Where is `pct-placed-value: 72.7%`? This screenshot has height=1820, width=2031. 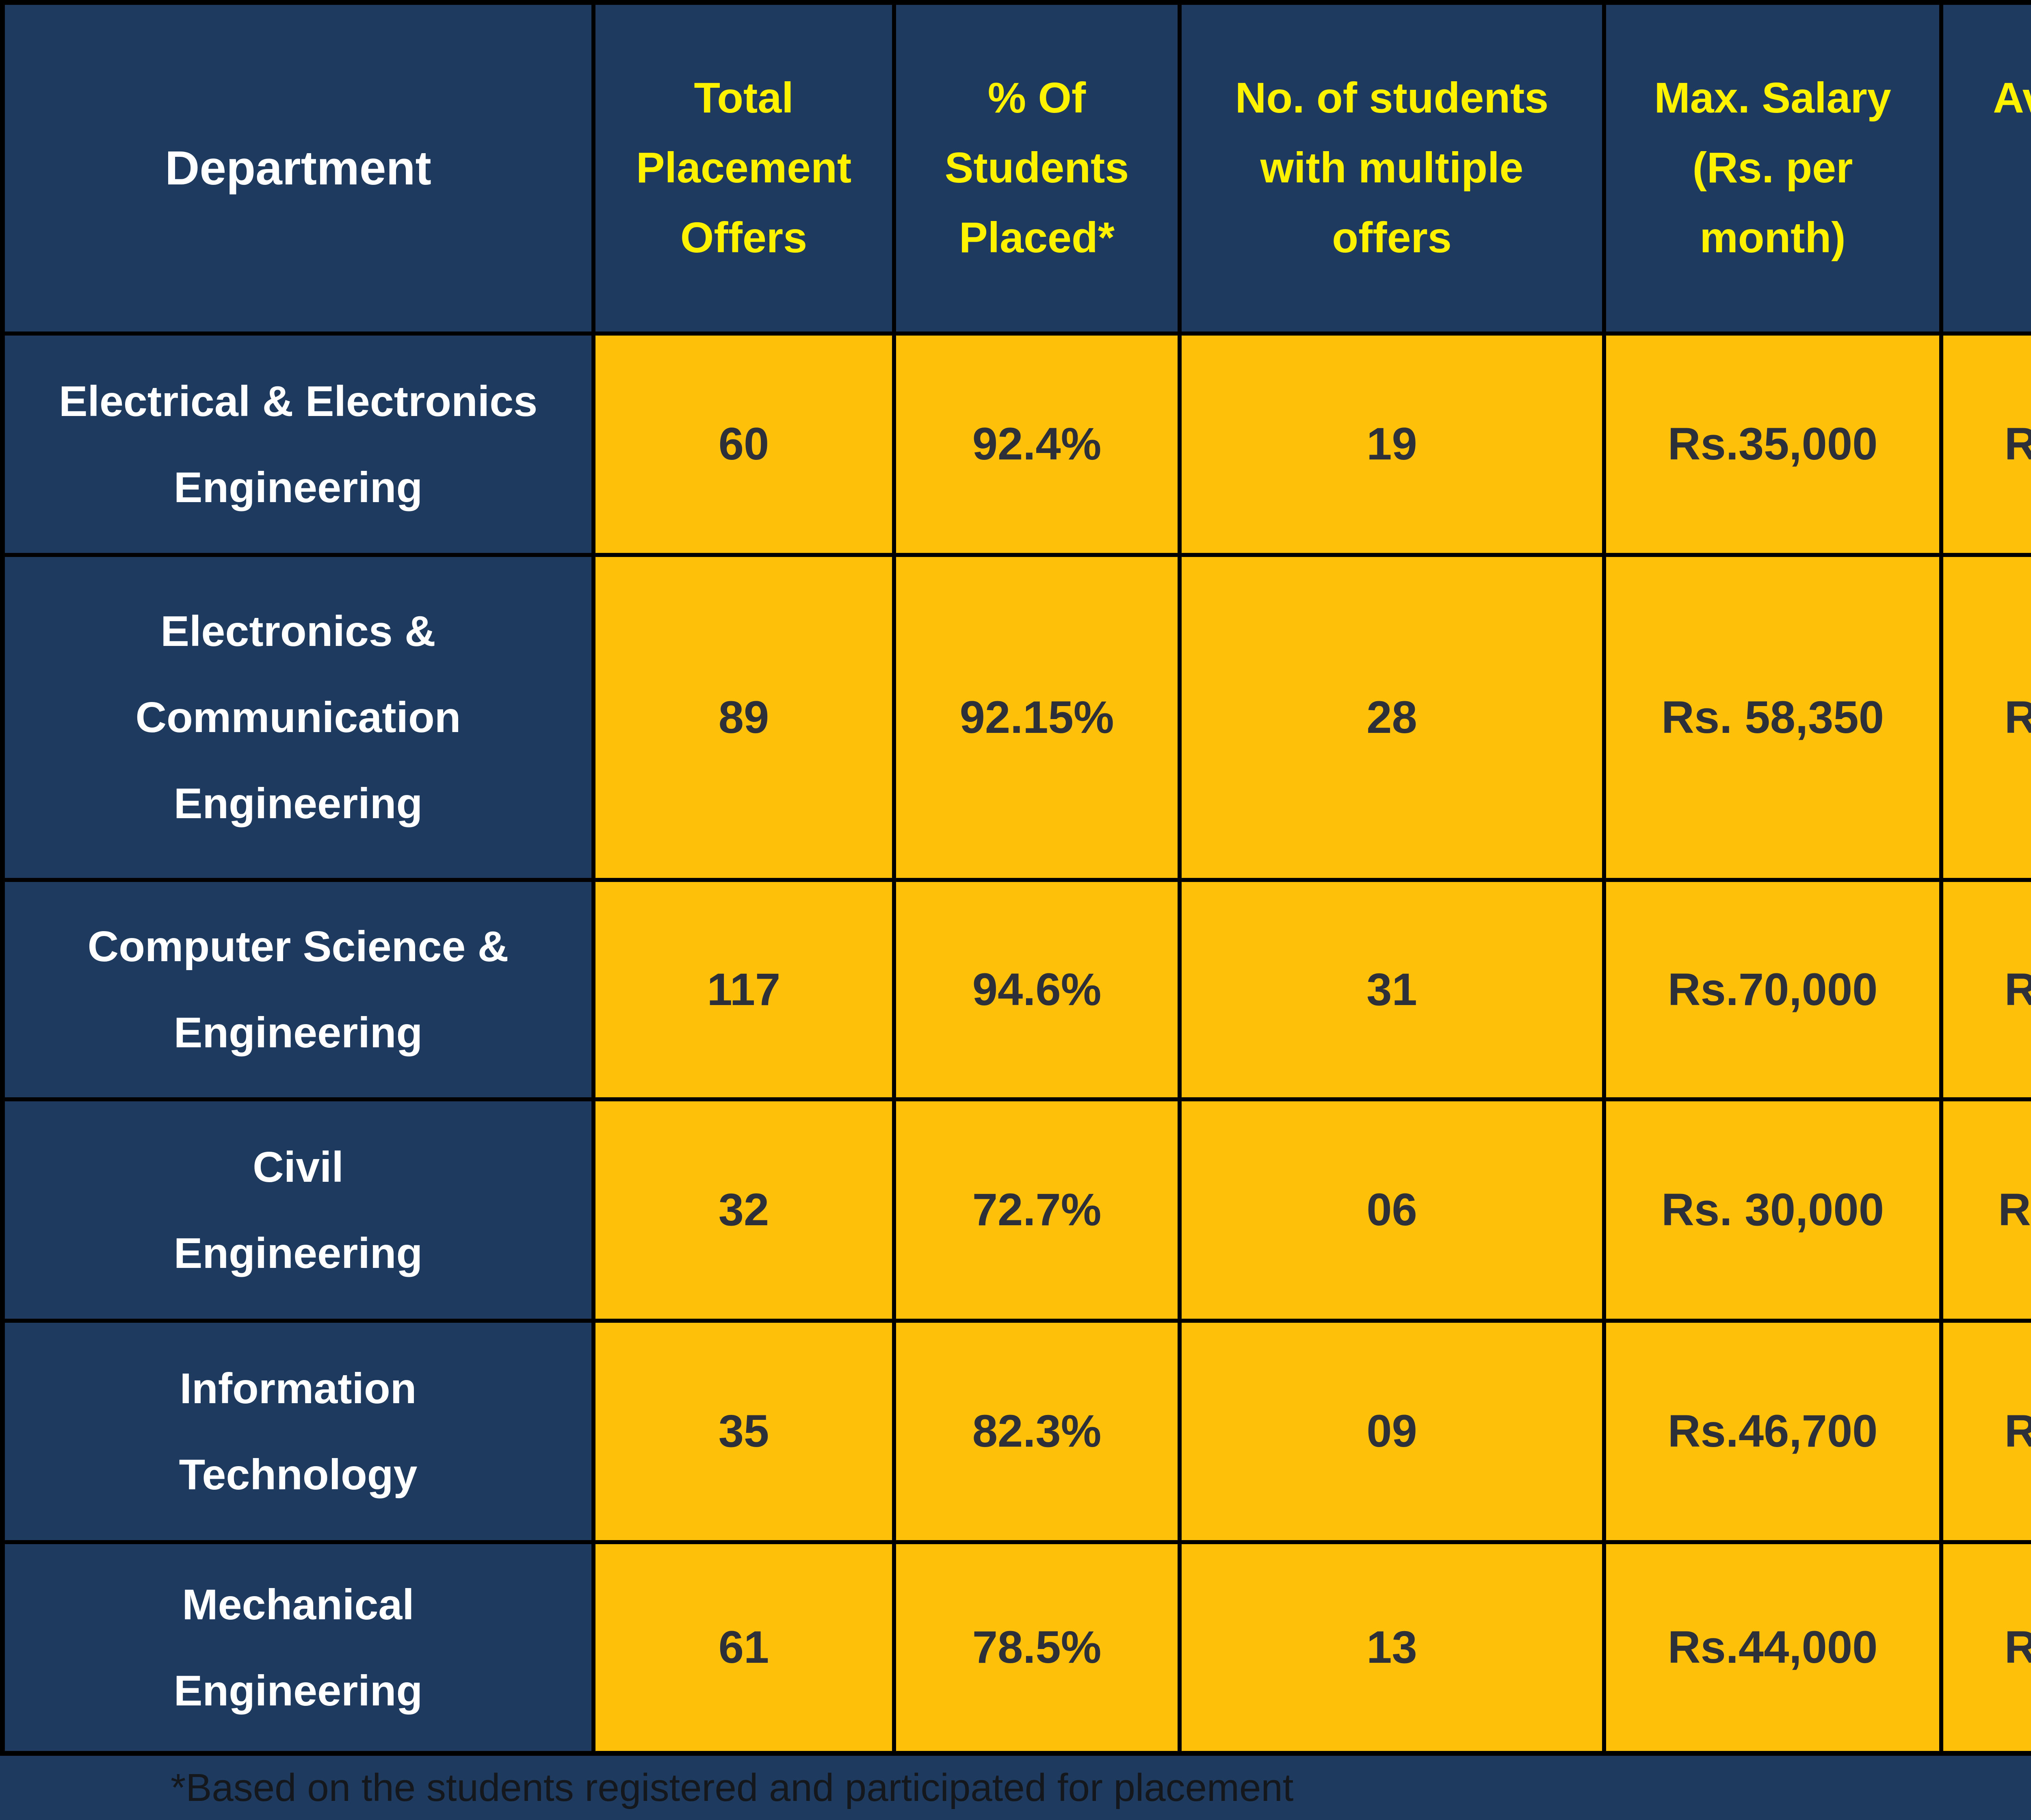
pct-placed-value: 72.7% is located at coordinates (1037, 1210).